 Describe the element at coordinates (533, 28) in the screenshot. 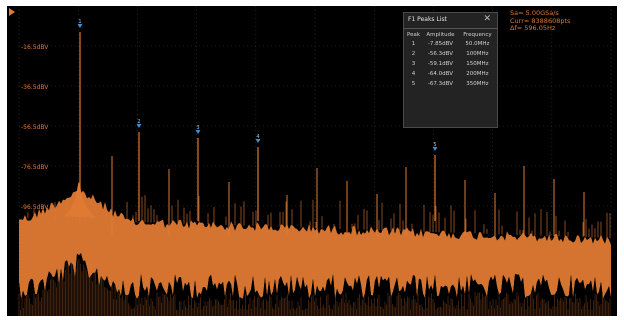

I see `frequency-resolution: Δf= 596.05Hz` at that location.